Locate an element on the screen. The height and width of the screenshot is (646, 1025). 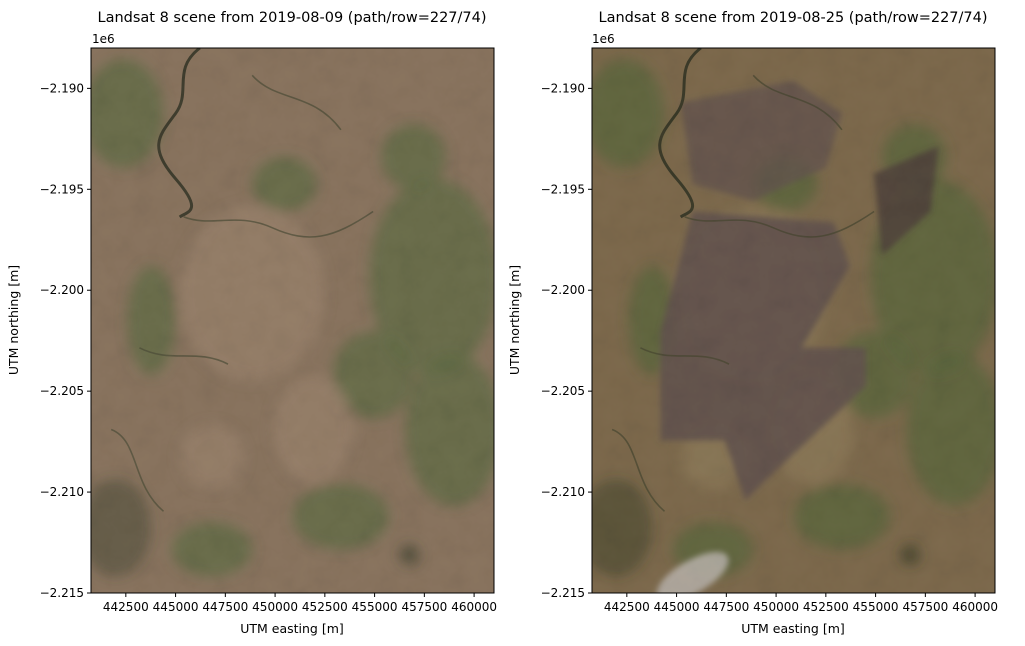
panel-1-y-label: UTM northing [m] is located at coordinates (13, 320).